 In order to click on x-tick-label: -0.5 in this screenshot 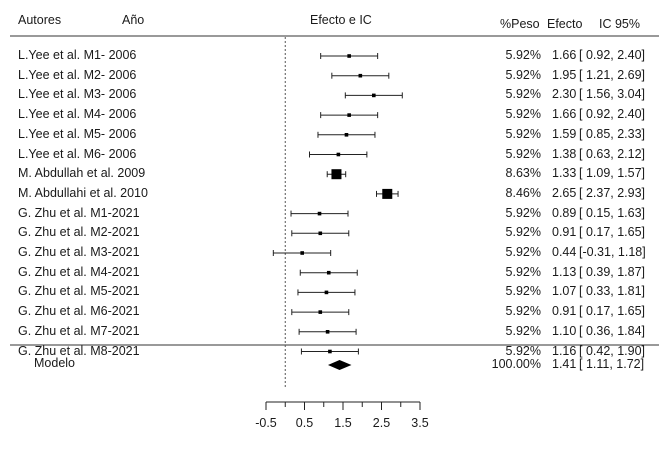, I will do `click(266, 423)`.